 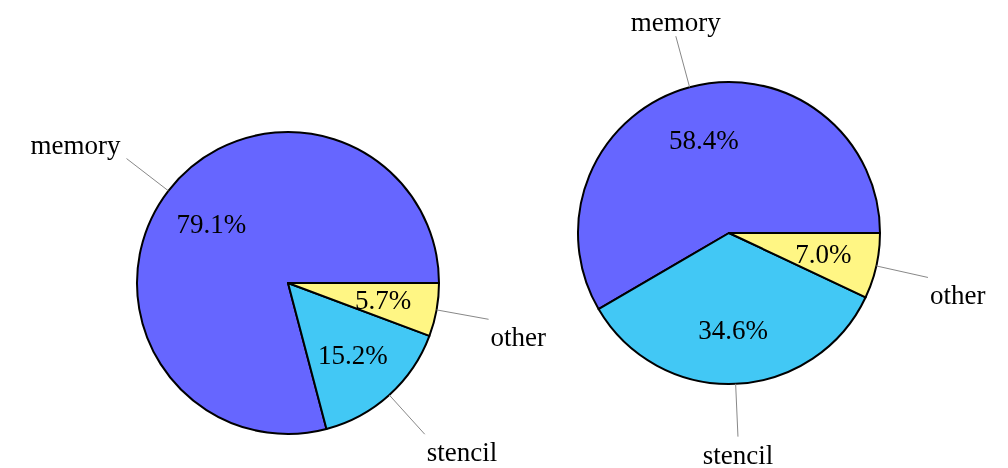 I want to click on data-label: 58.4%, so click(x=703, y=139).